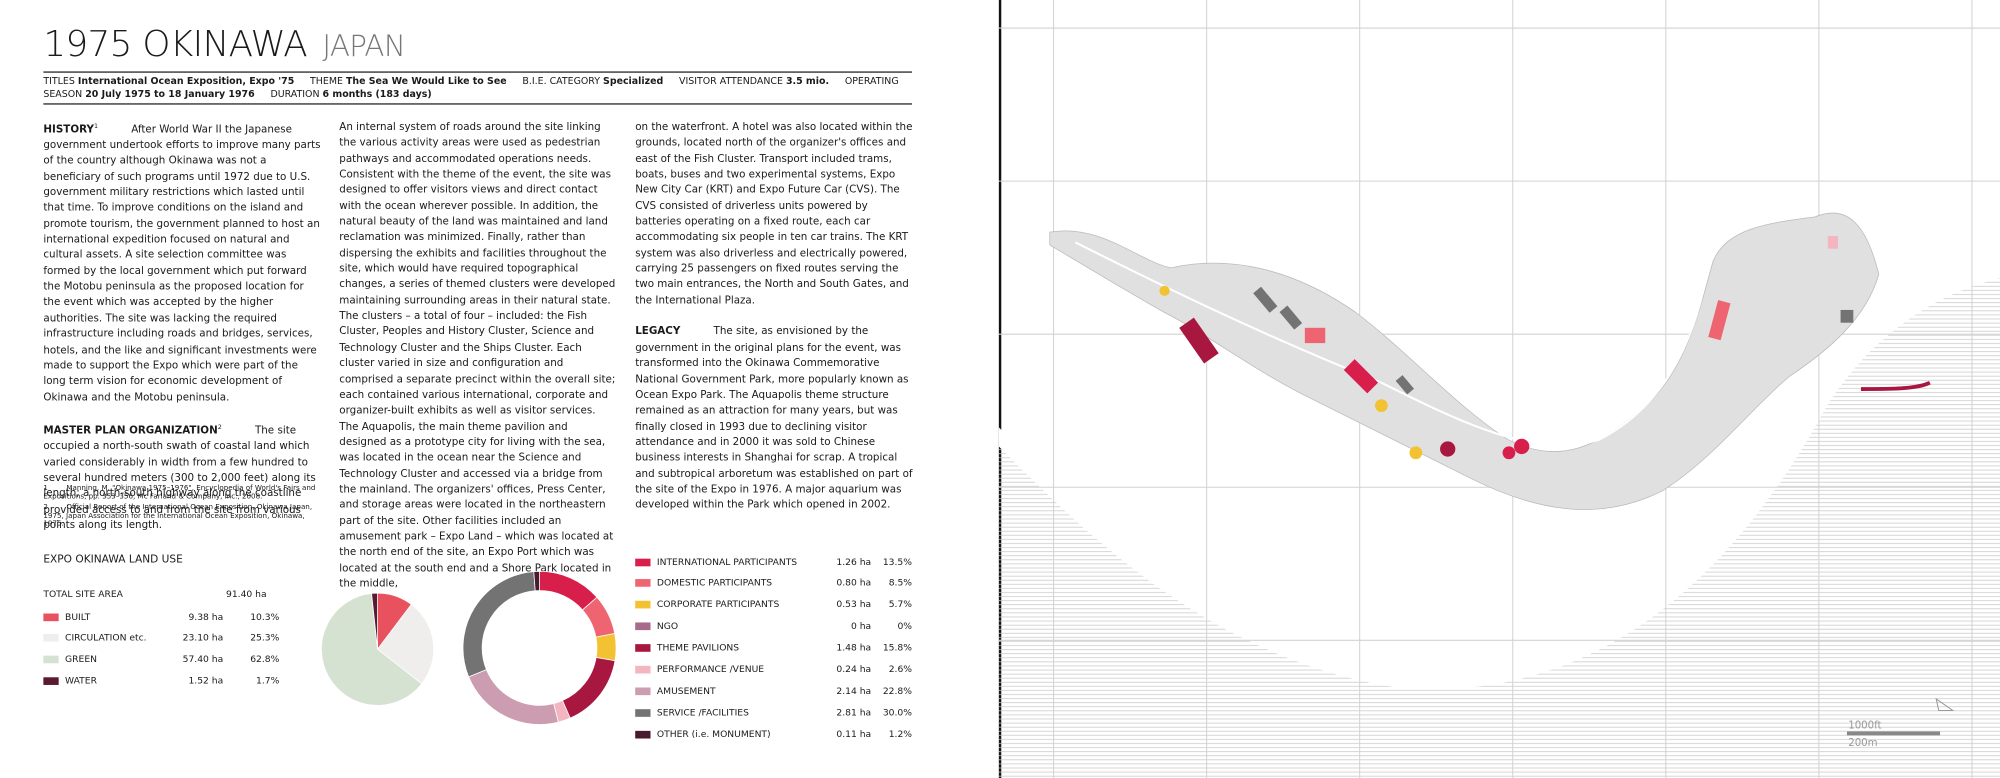 The width and height of the screenshot is (2000, 778). I want to click on legend-row: CIRCULATION etc. 23.10 ha 25.3%, so click(161, 637).